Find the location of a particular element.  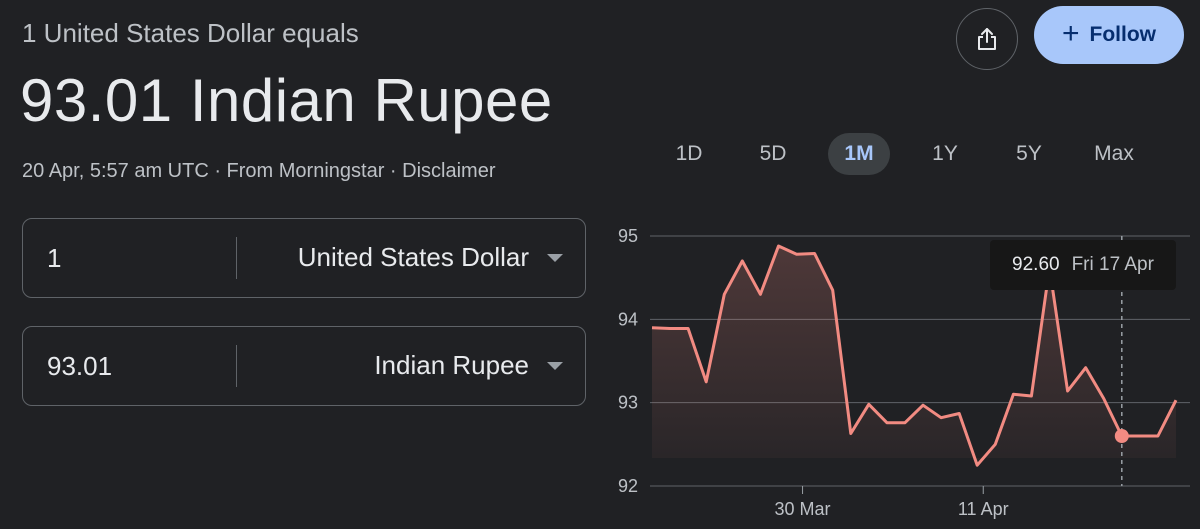

x-tick-label: 30 Mar is located at coordinates (803, 509).